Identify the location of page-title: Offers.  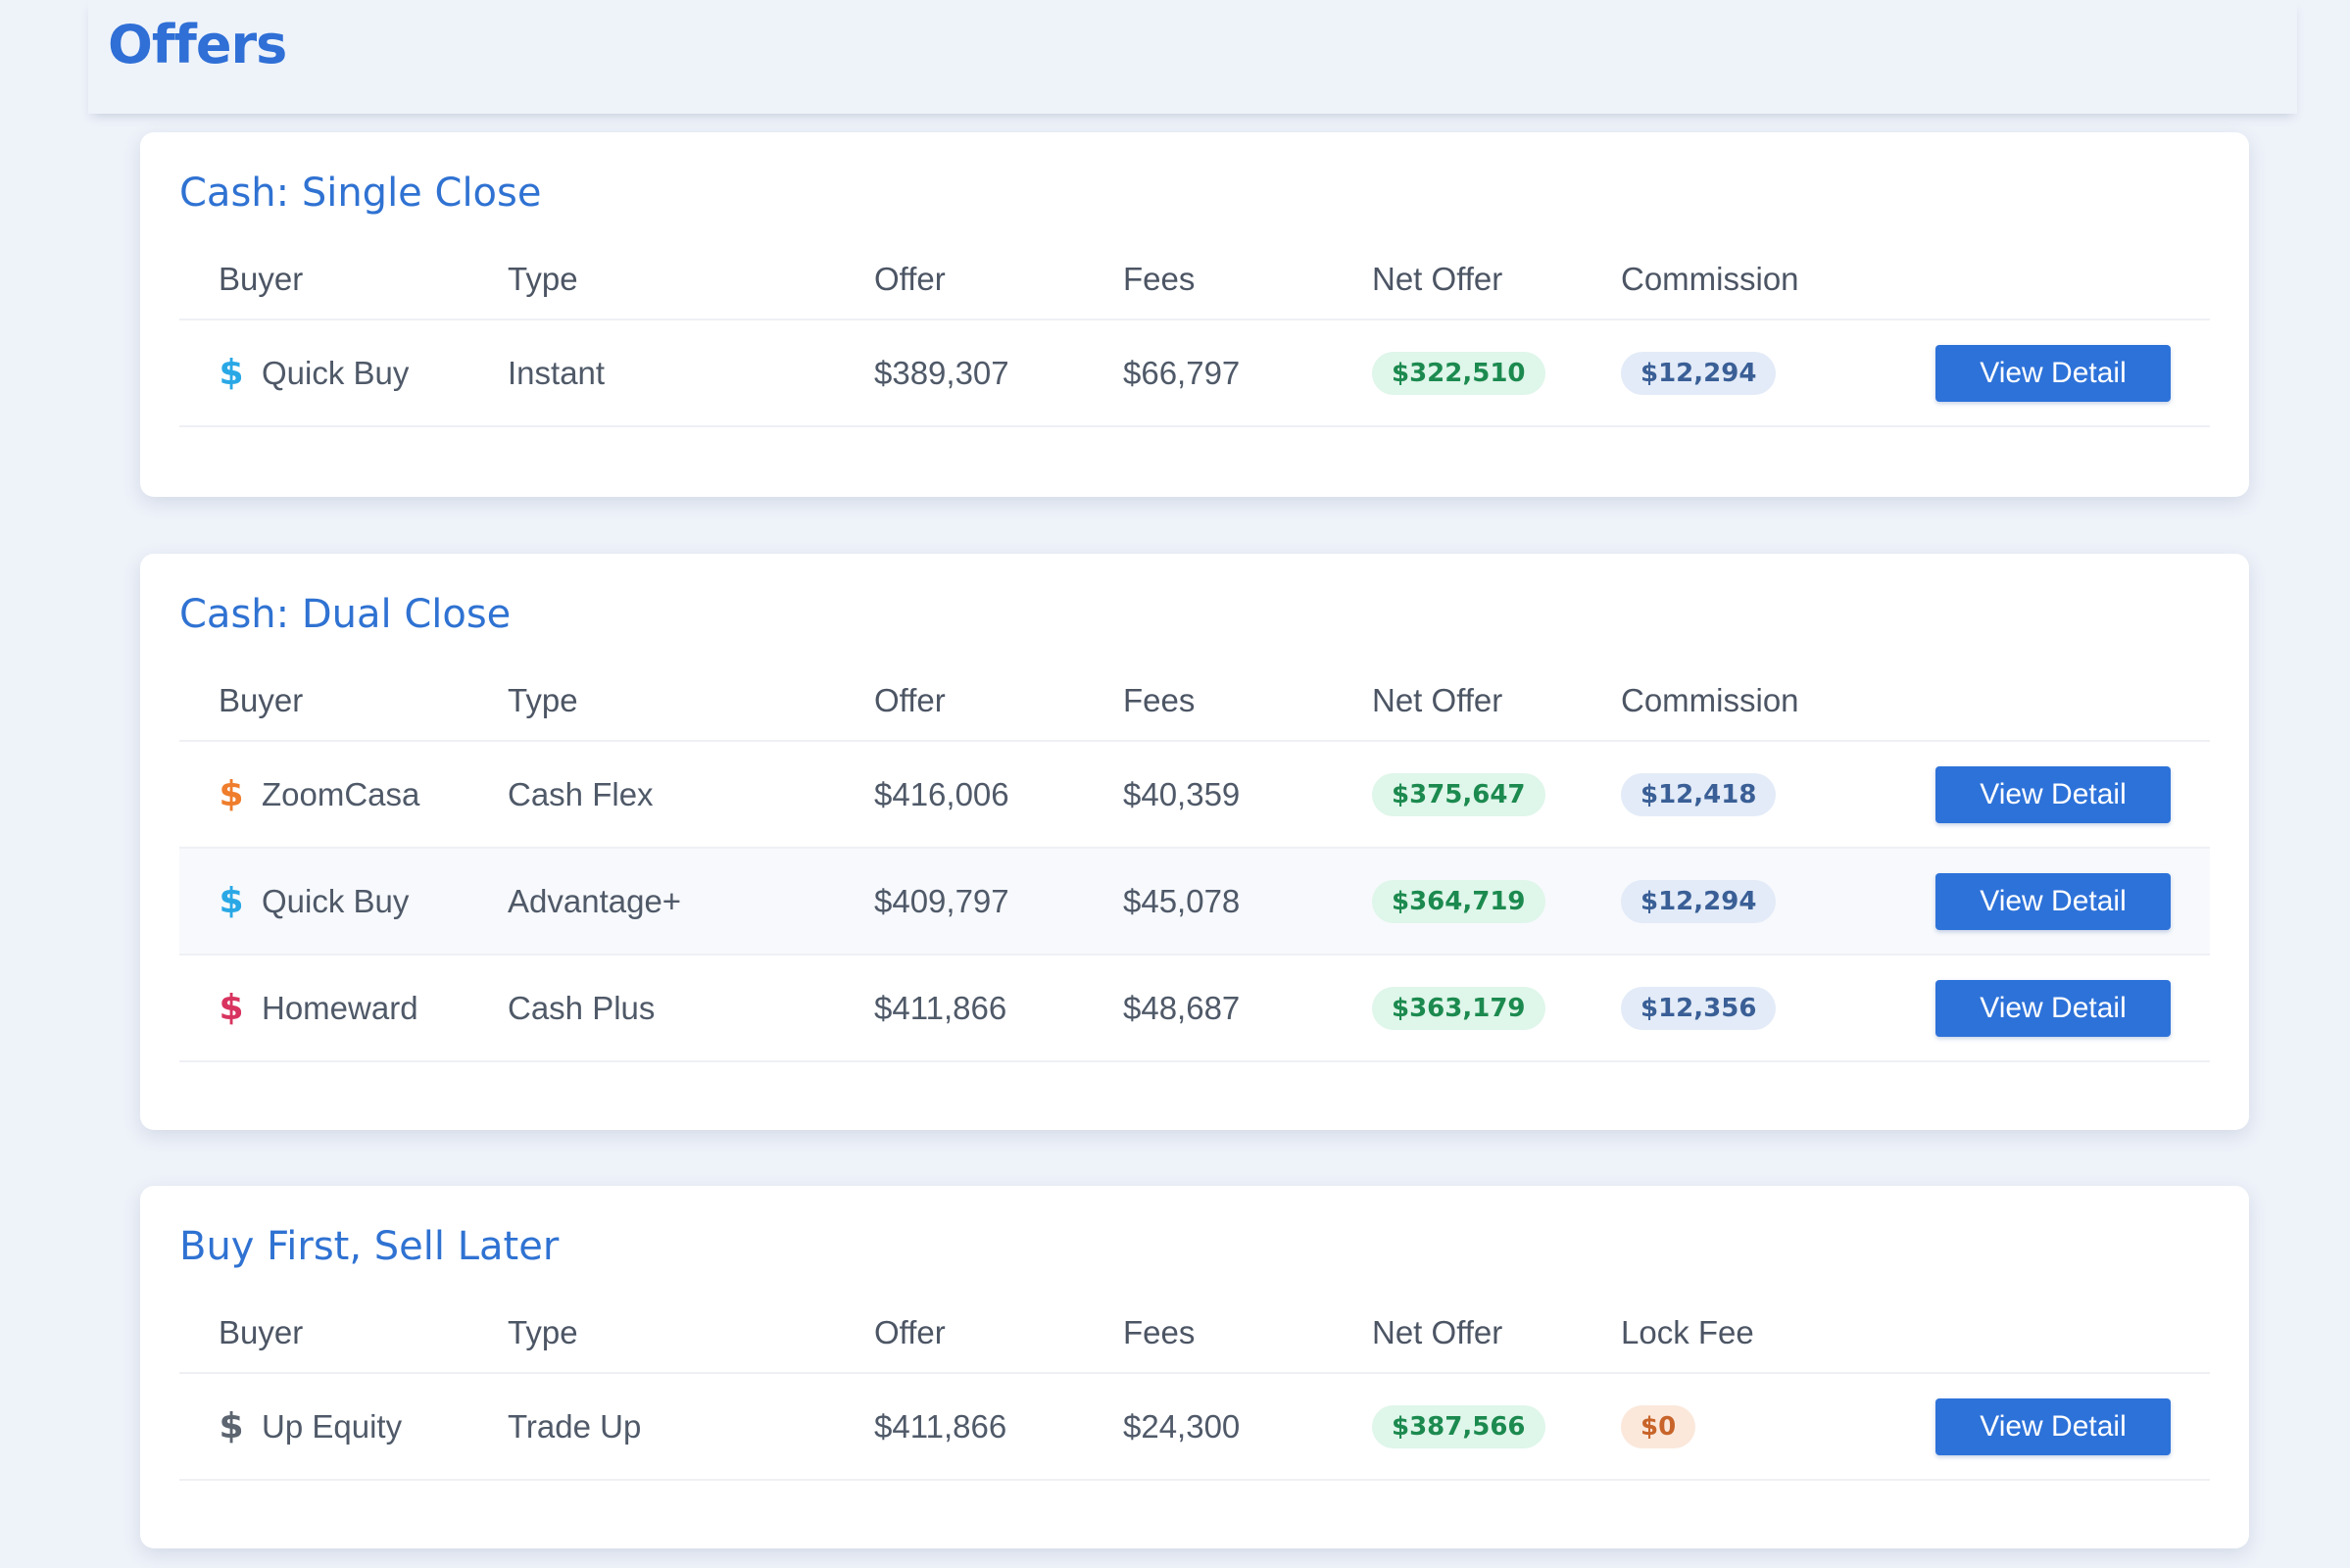
(197, 44).